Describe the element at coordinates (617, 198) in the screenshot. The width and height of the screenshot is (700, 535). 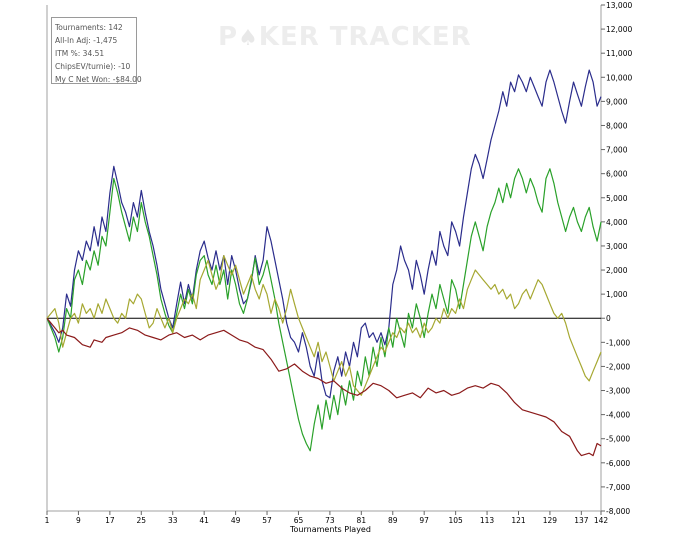
I see `y-tick-label: 5,000` at that location.